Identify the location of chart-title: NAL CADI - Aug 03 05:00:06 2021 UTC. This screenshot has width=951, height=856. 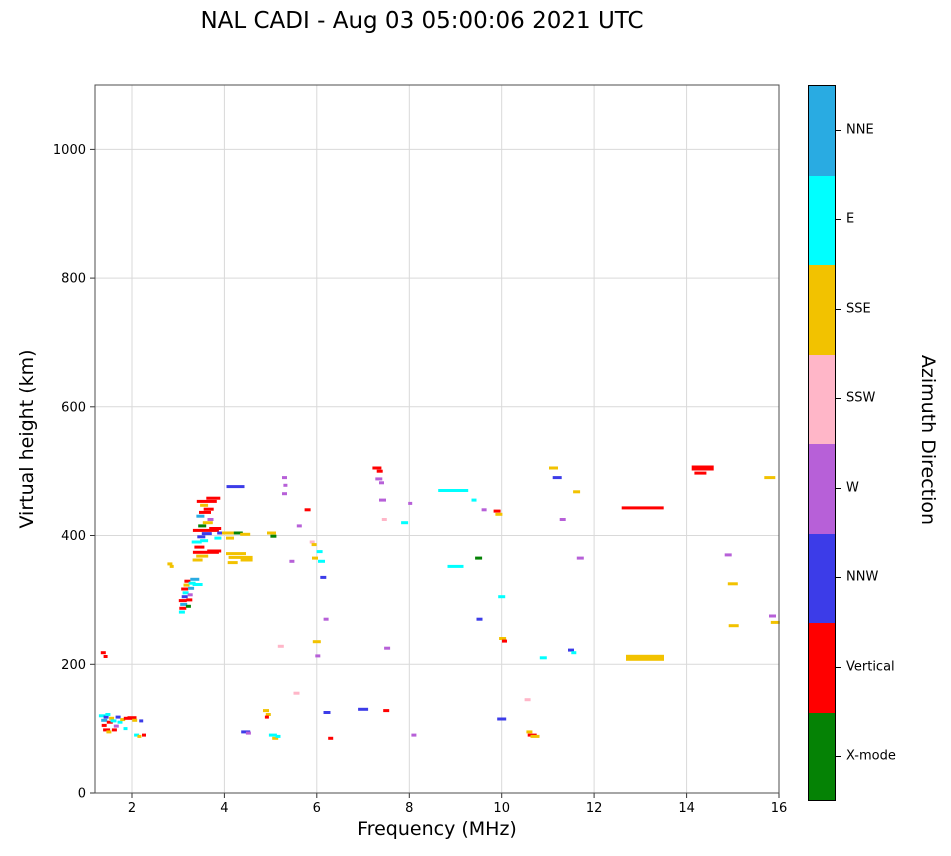
(422, 21).